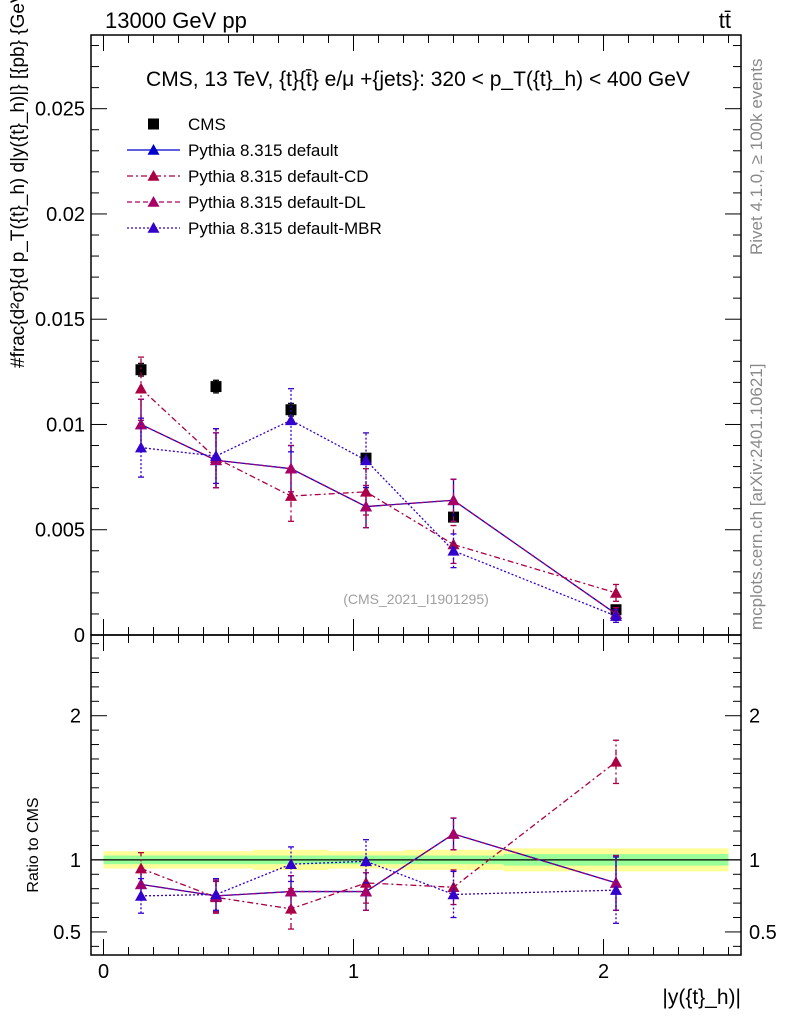 The width and height of the screenshot is (786, 1024). I want to click on ratio-y-tick-label-right: 1, so click(754, 861).